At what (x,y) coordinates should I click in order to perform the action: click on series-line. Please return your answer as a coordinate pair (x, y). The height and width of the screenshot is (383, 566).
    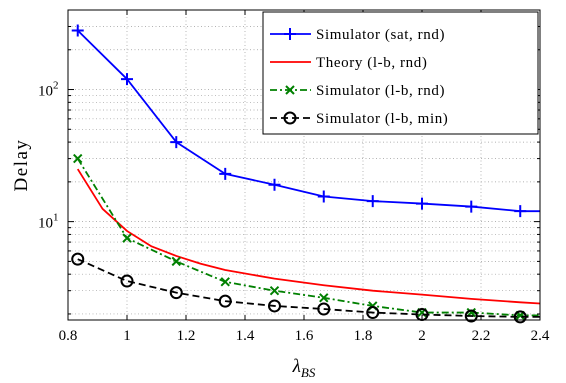
    Looking at the image, I should click on (308, 288).